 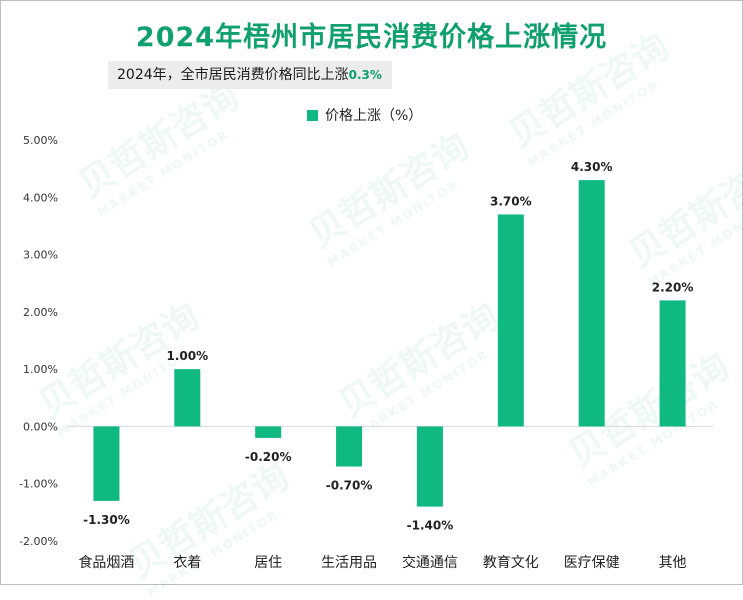 I want to click on data-label: 4.30%, so click(x=592, y=167).